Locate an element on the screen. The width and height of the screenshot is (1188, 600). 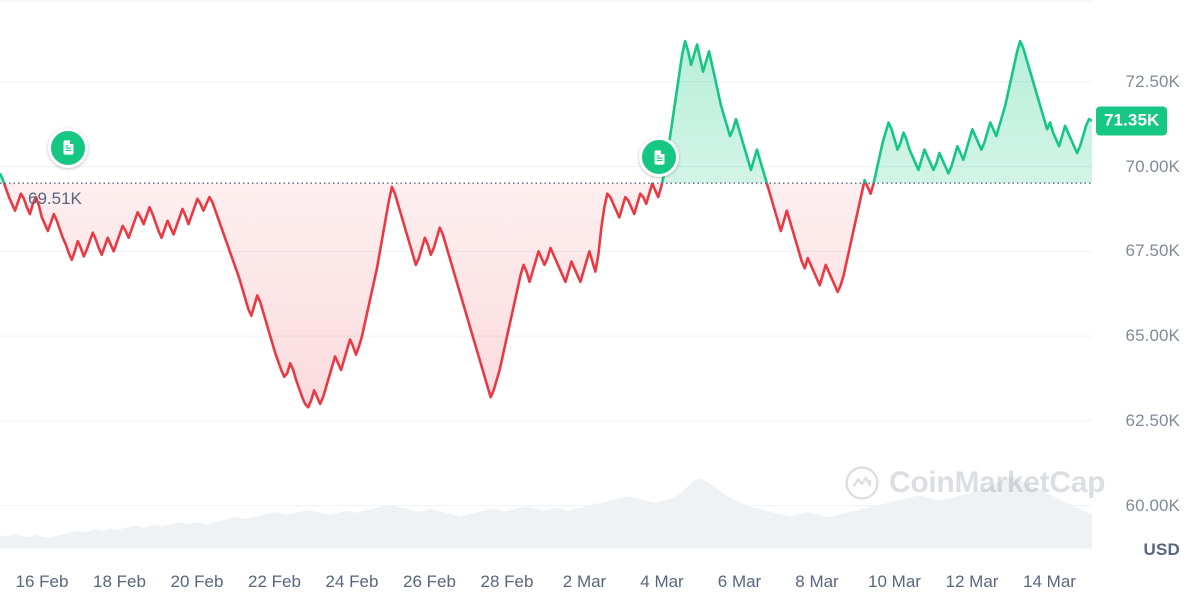
x-axis-tick: 24 Feb is located at coordinates (352, 581).